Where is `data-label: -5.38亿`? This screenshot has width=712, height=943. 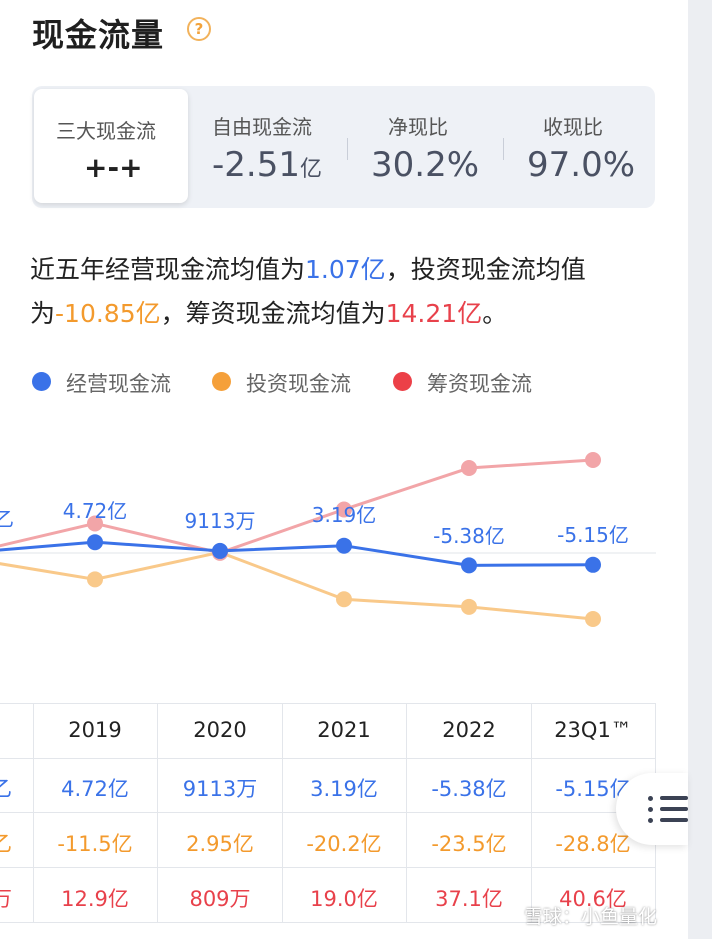 data-label: -5.38亿 is located at coordinates (469, 536).